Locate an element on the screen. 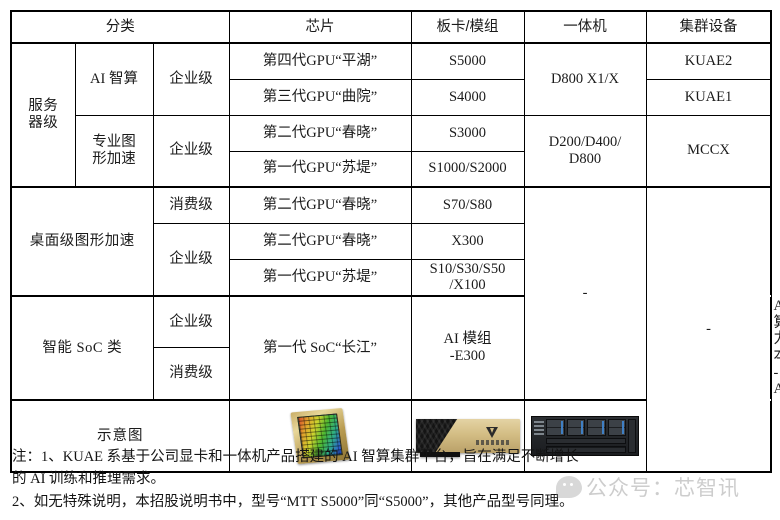 This screenshot has width=780, height=520. table-row: 第一代GPU“苏堤” S1000/S2000 is located at coordinates (391, 169).